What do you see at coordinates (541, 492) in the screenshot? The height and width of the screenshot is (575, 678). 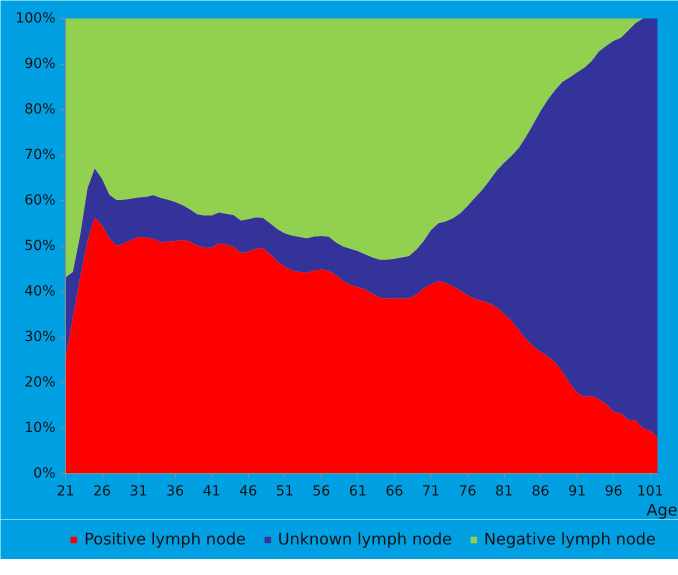 I see `x-tick-label: 86` at bounding box center [541, 492].